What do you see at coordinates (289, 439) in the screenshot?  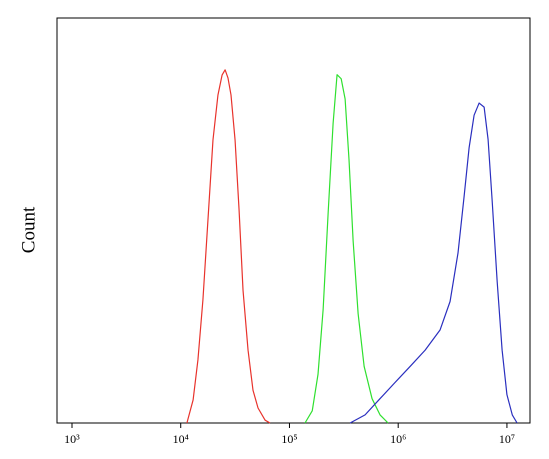 I see `x-tick-label: 10⁵` at bounding box center [289, 439].